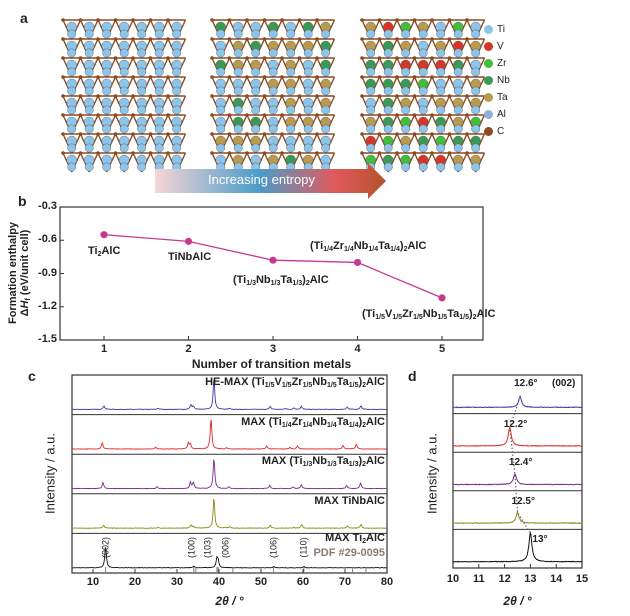  What do you see at coordinates (503, 80) in the screenshot?
I see `legend-label: Nb` at bounding box center [503, 80].